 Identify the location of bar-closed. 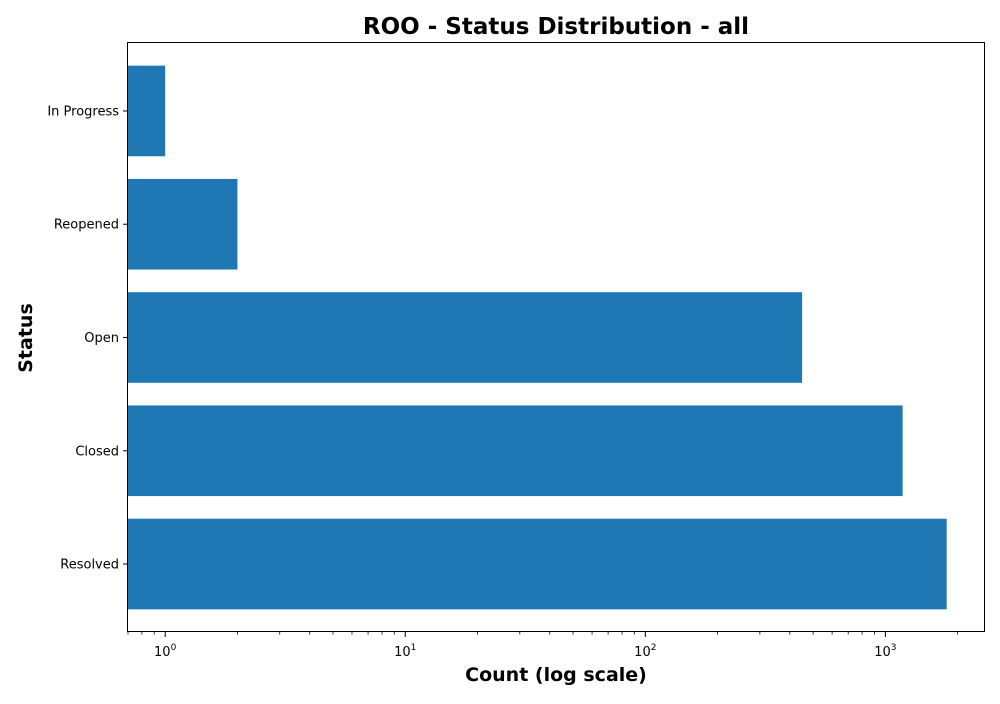
(515, 451).